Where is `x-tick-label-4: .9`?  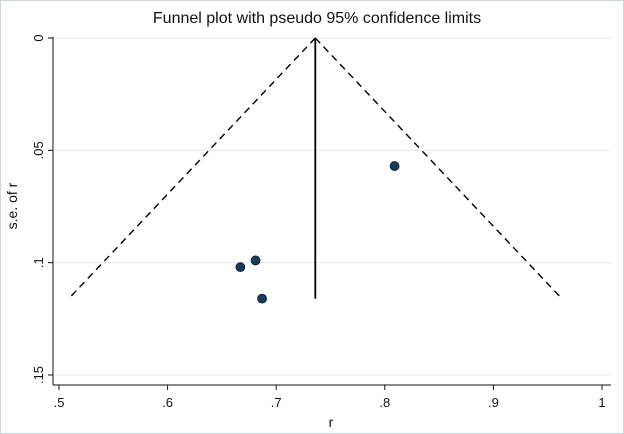 x-tick-label-4: .9 is located at coordinates (493, 402).